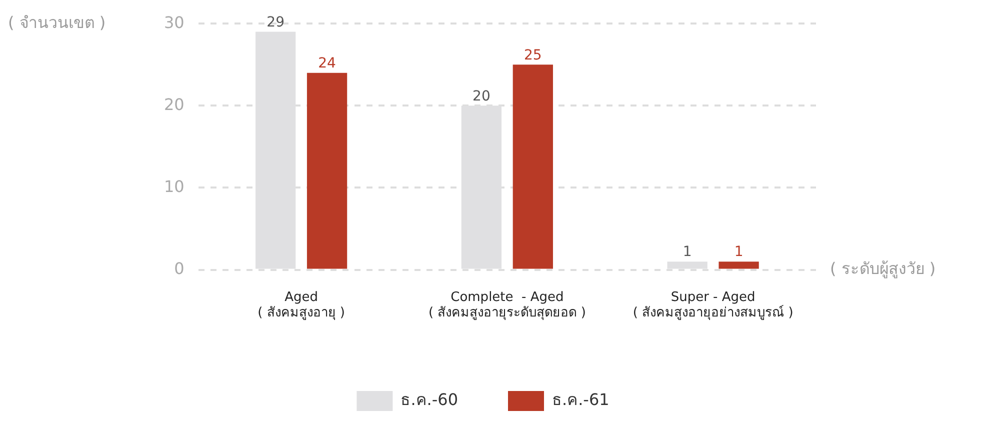 The height and width of the screenshot is (425, 986). What do you see at coordinates (481, 96) in the screenshot?
I see `data-label: 20` at bounding box center [481, 96].